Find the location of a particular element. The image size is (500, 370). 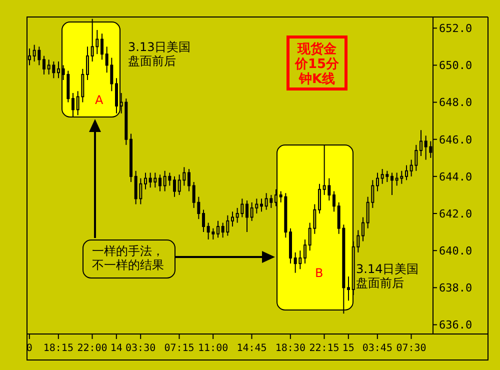

y-tick-label: 638.0 is located at coordinates (455, 288).